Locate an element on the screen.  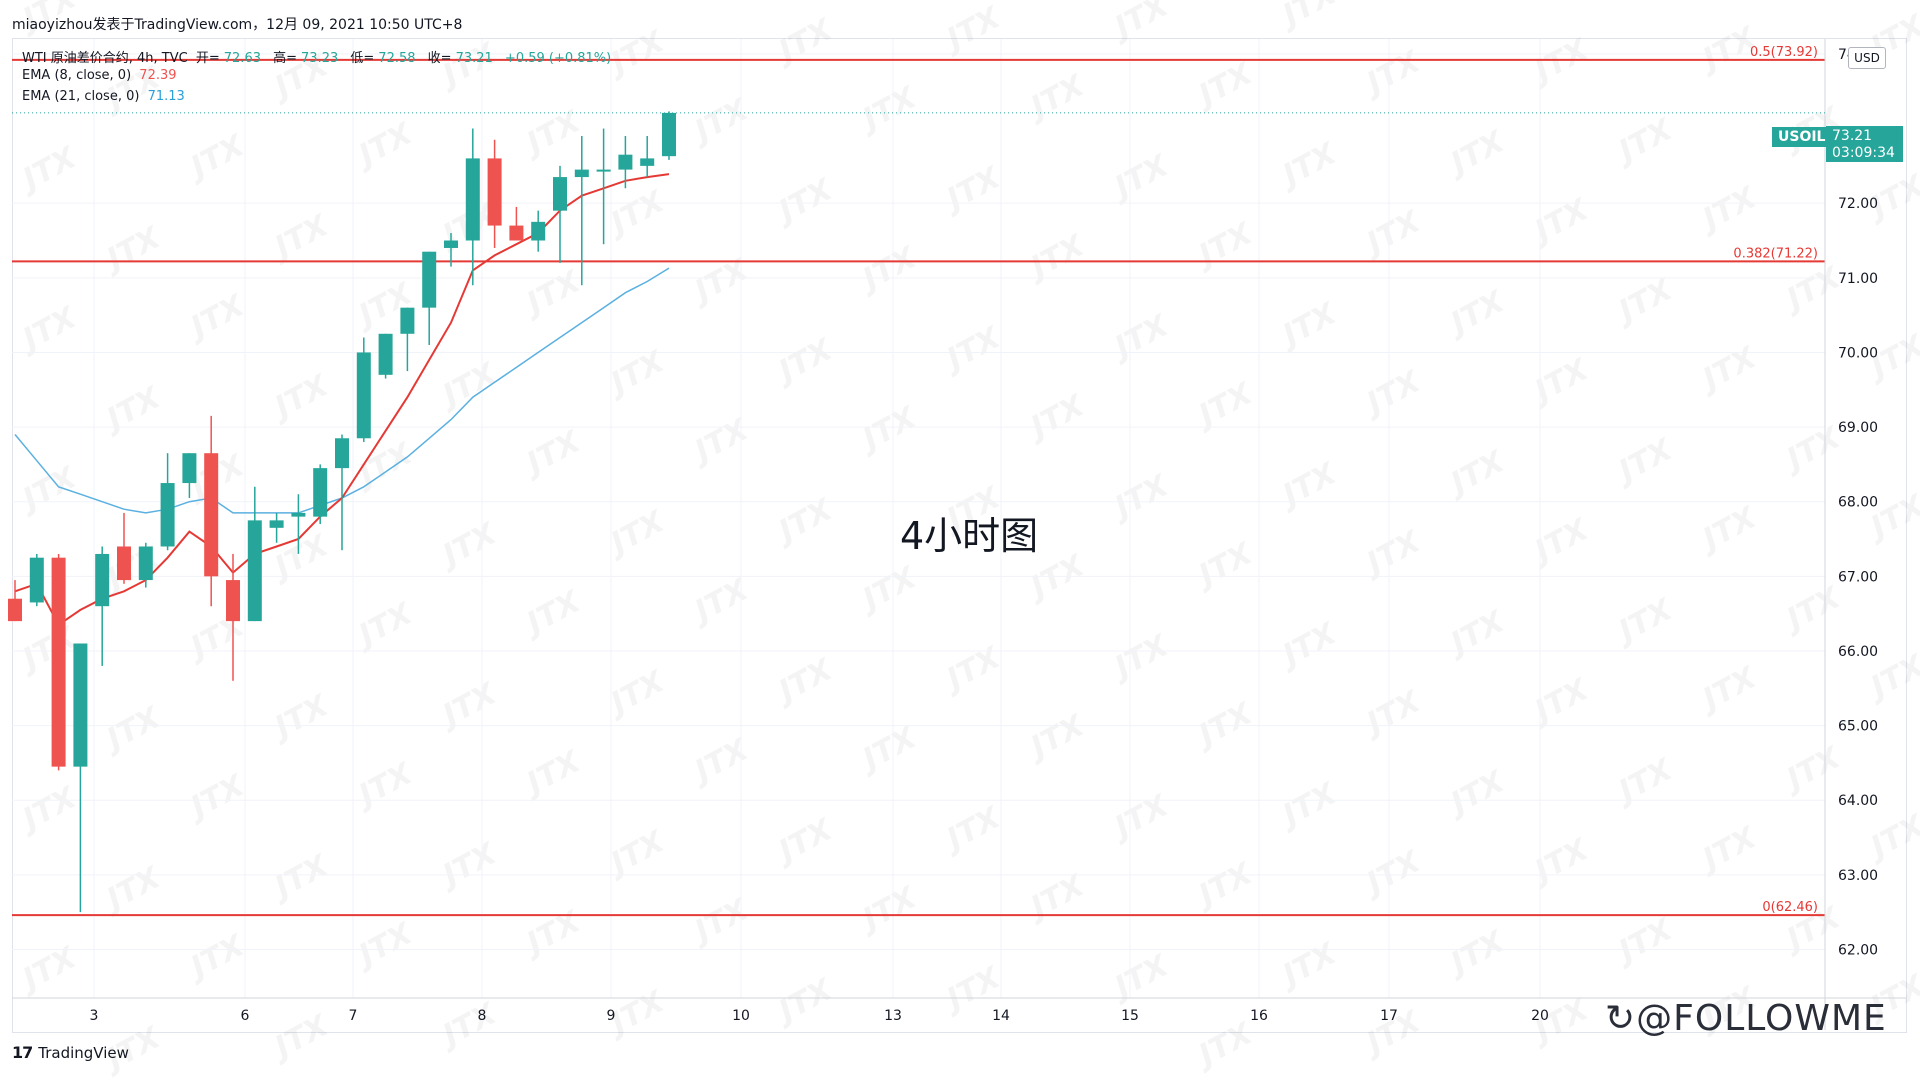
fib-level-label: 0.5(73.92) is located at coordinates (1784, 52).